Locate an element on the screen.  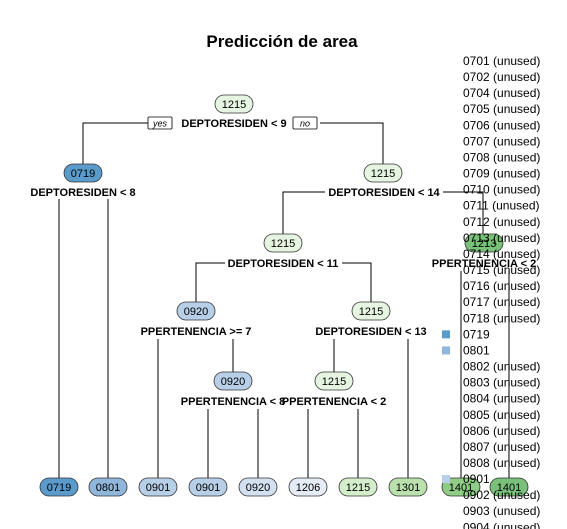
legend-item: 0705 (unused) is located at coordinates (501, 109).